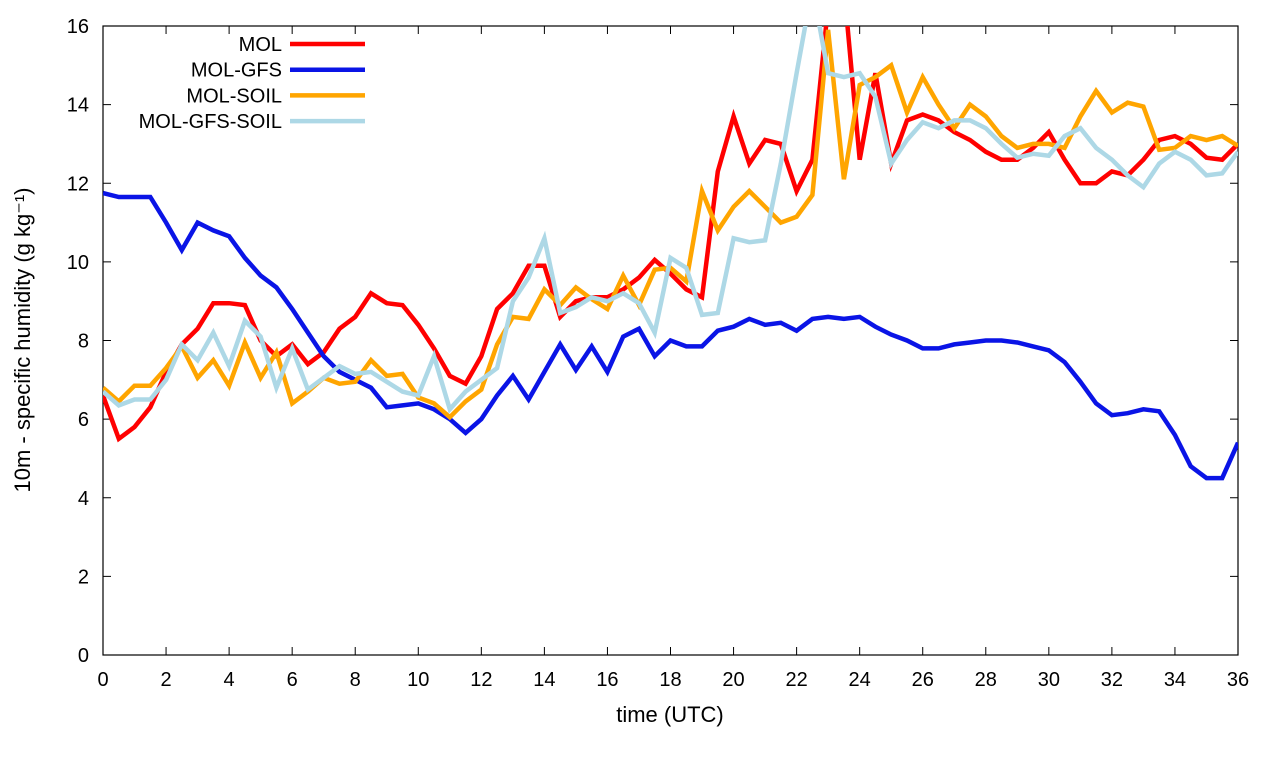  What do you see at coordinates (292, 680) in the screenshot?
I see `x-tick-label: 6` at bounding box center [292, 680].